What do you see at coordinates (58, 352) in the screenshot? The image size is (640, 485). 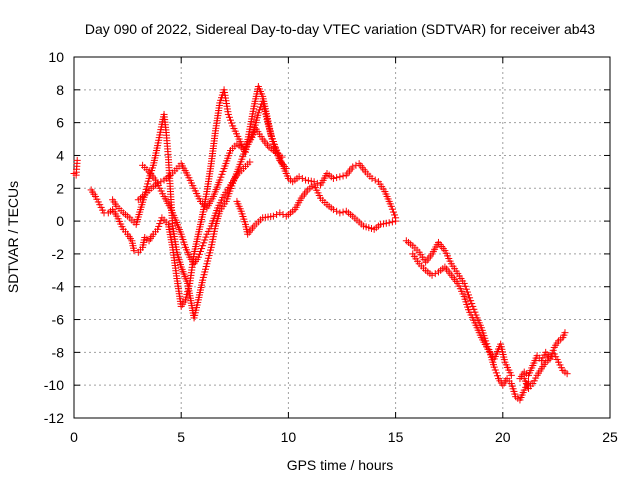 I see `y-tick-label: -8` at bounding box center [58, 352].